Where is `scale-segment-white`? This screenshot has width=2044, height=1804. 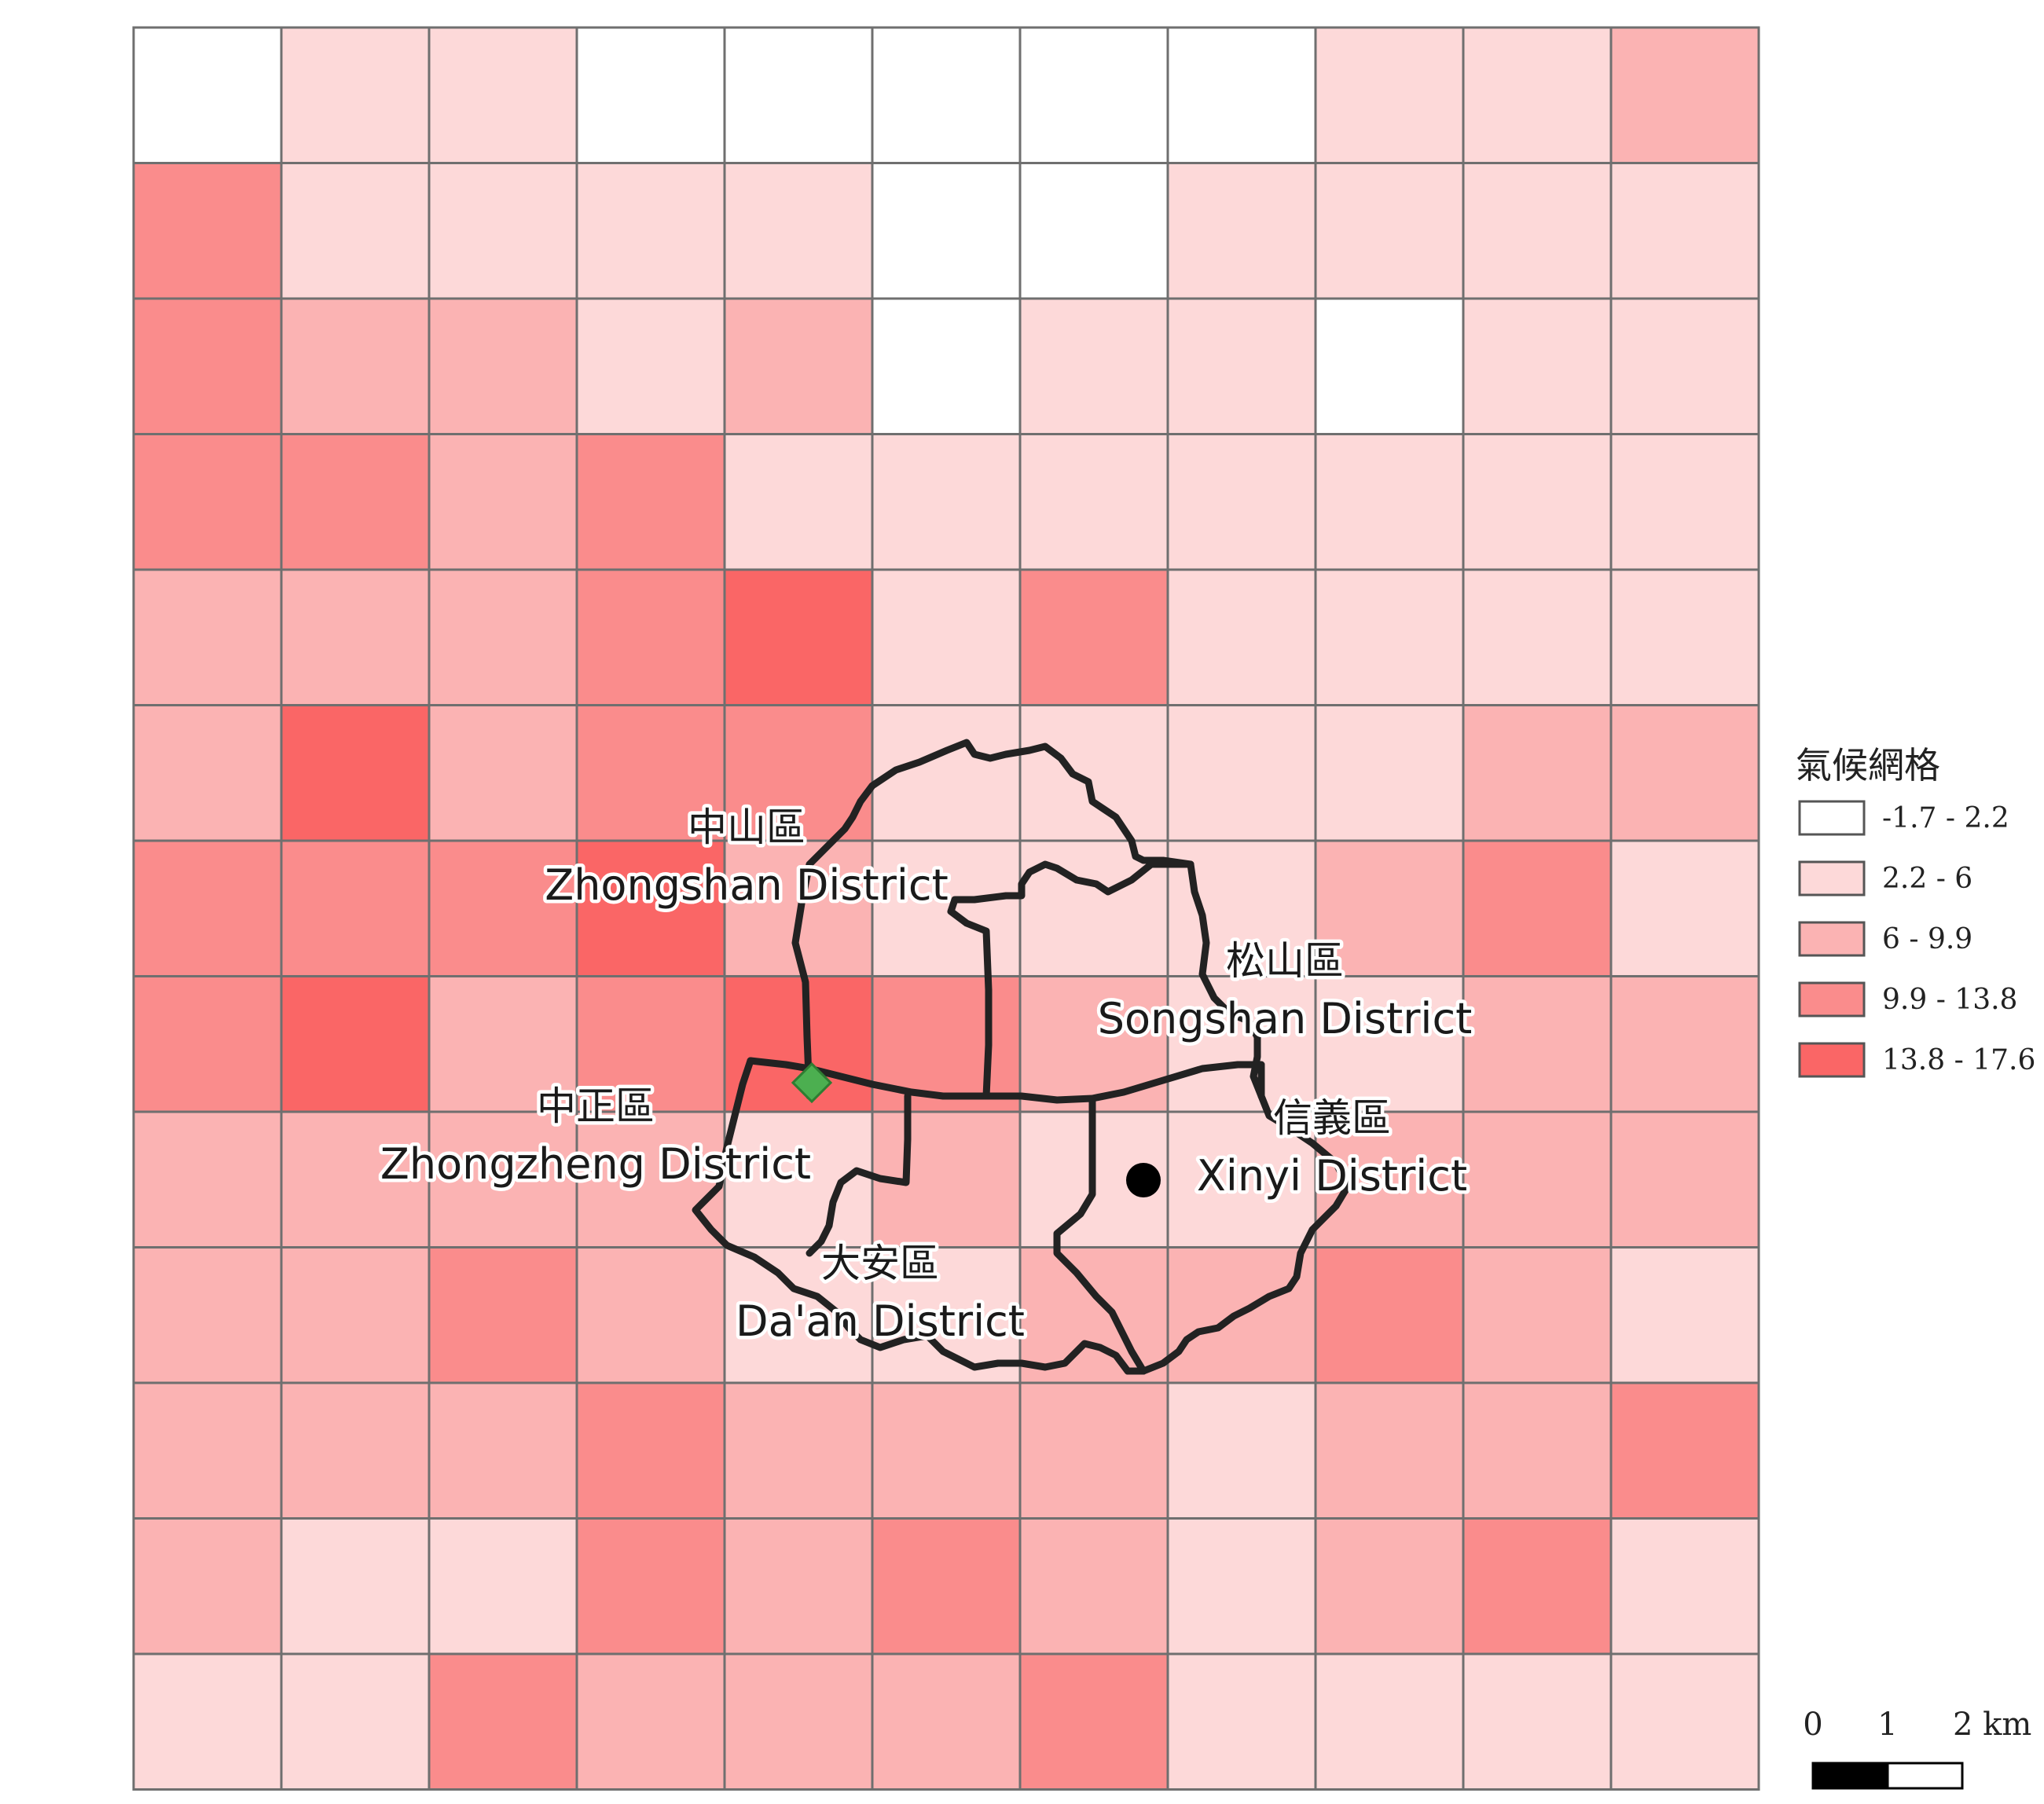 scale-segment-white is located at coordinates (1925, 1776).